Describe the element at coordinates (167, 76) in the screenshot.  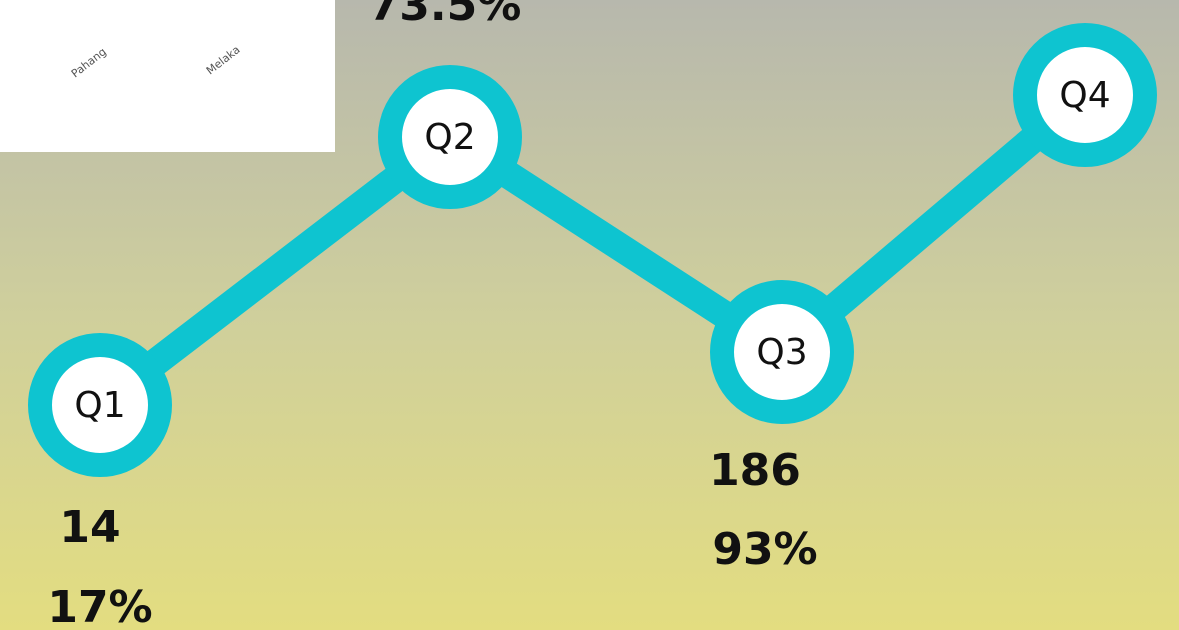
I see `inset-panel` at that location.